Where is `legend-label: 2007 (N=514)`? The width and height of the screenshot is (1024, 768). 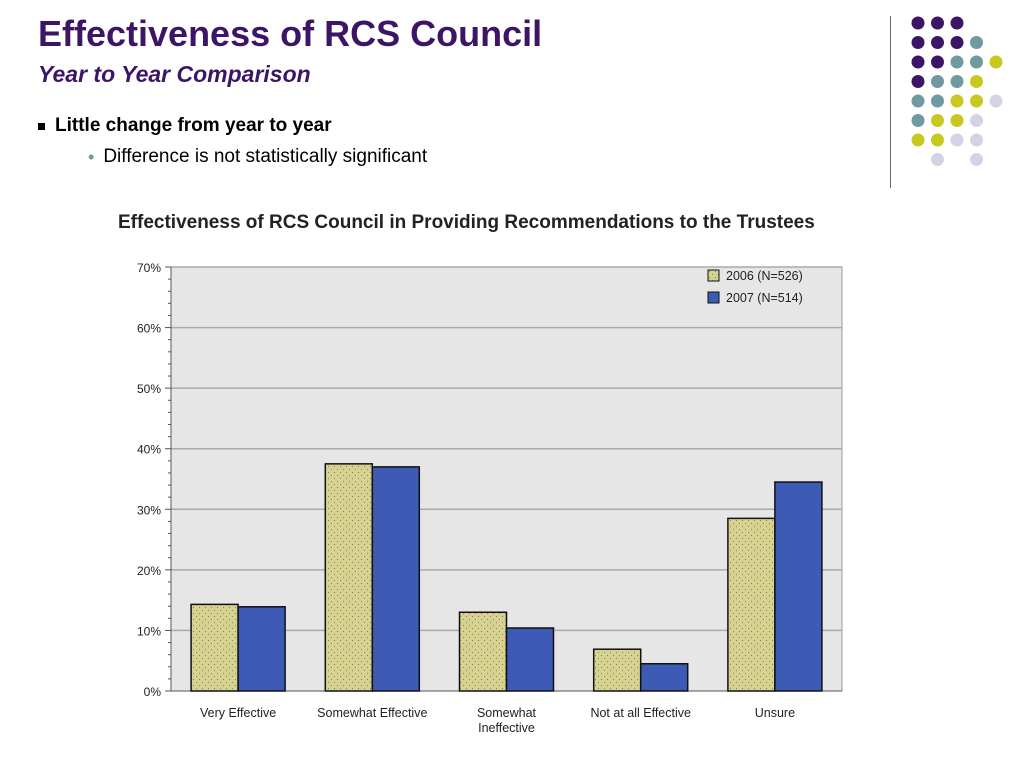 legend-label: 2007 (N=514) is located at coordinates (764, 298).